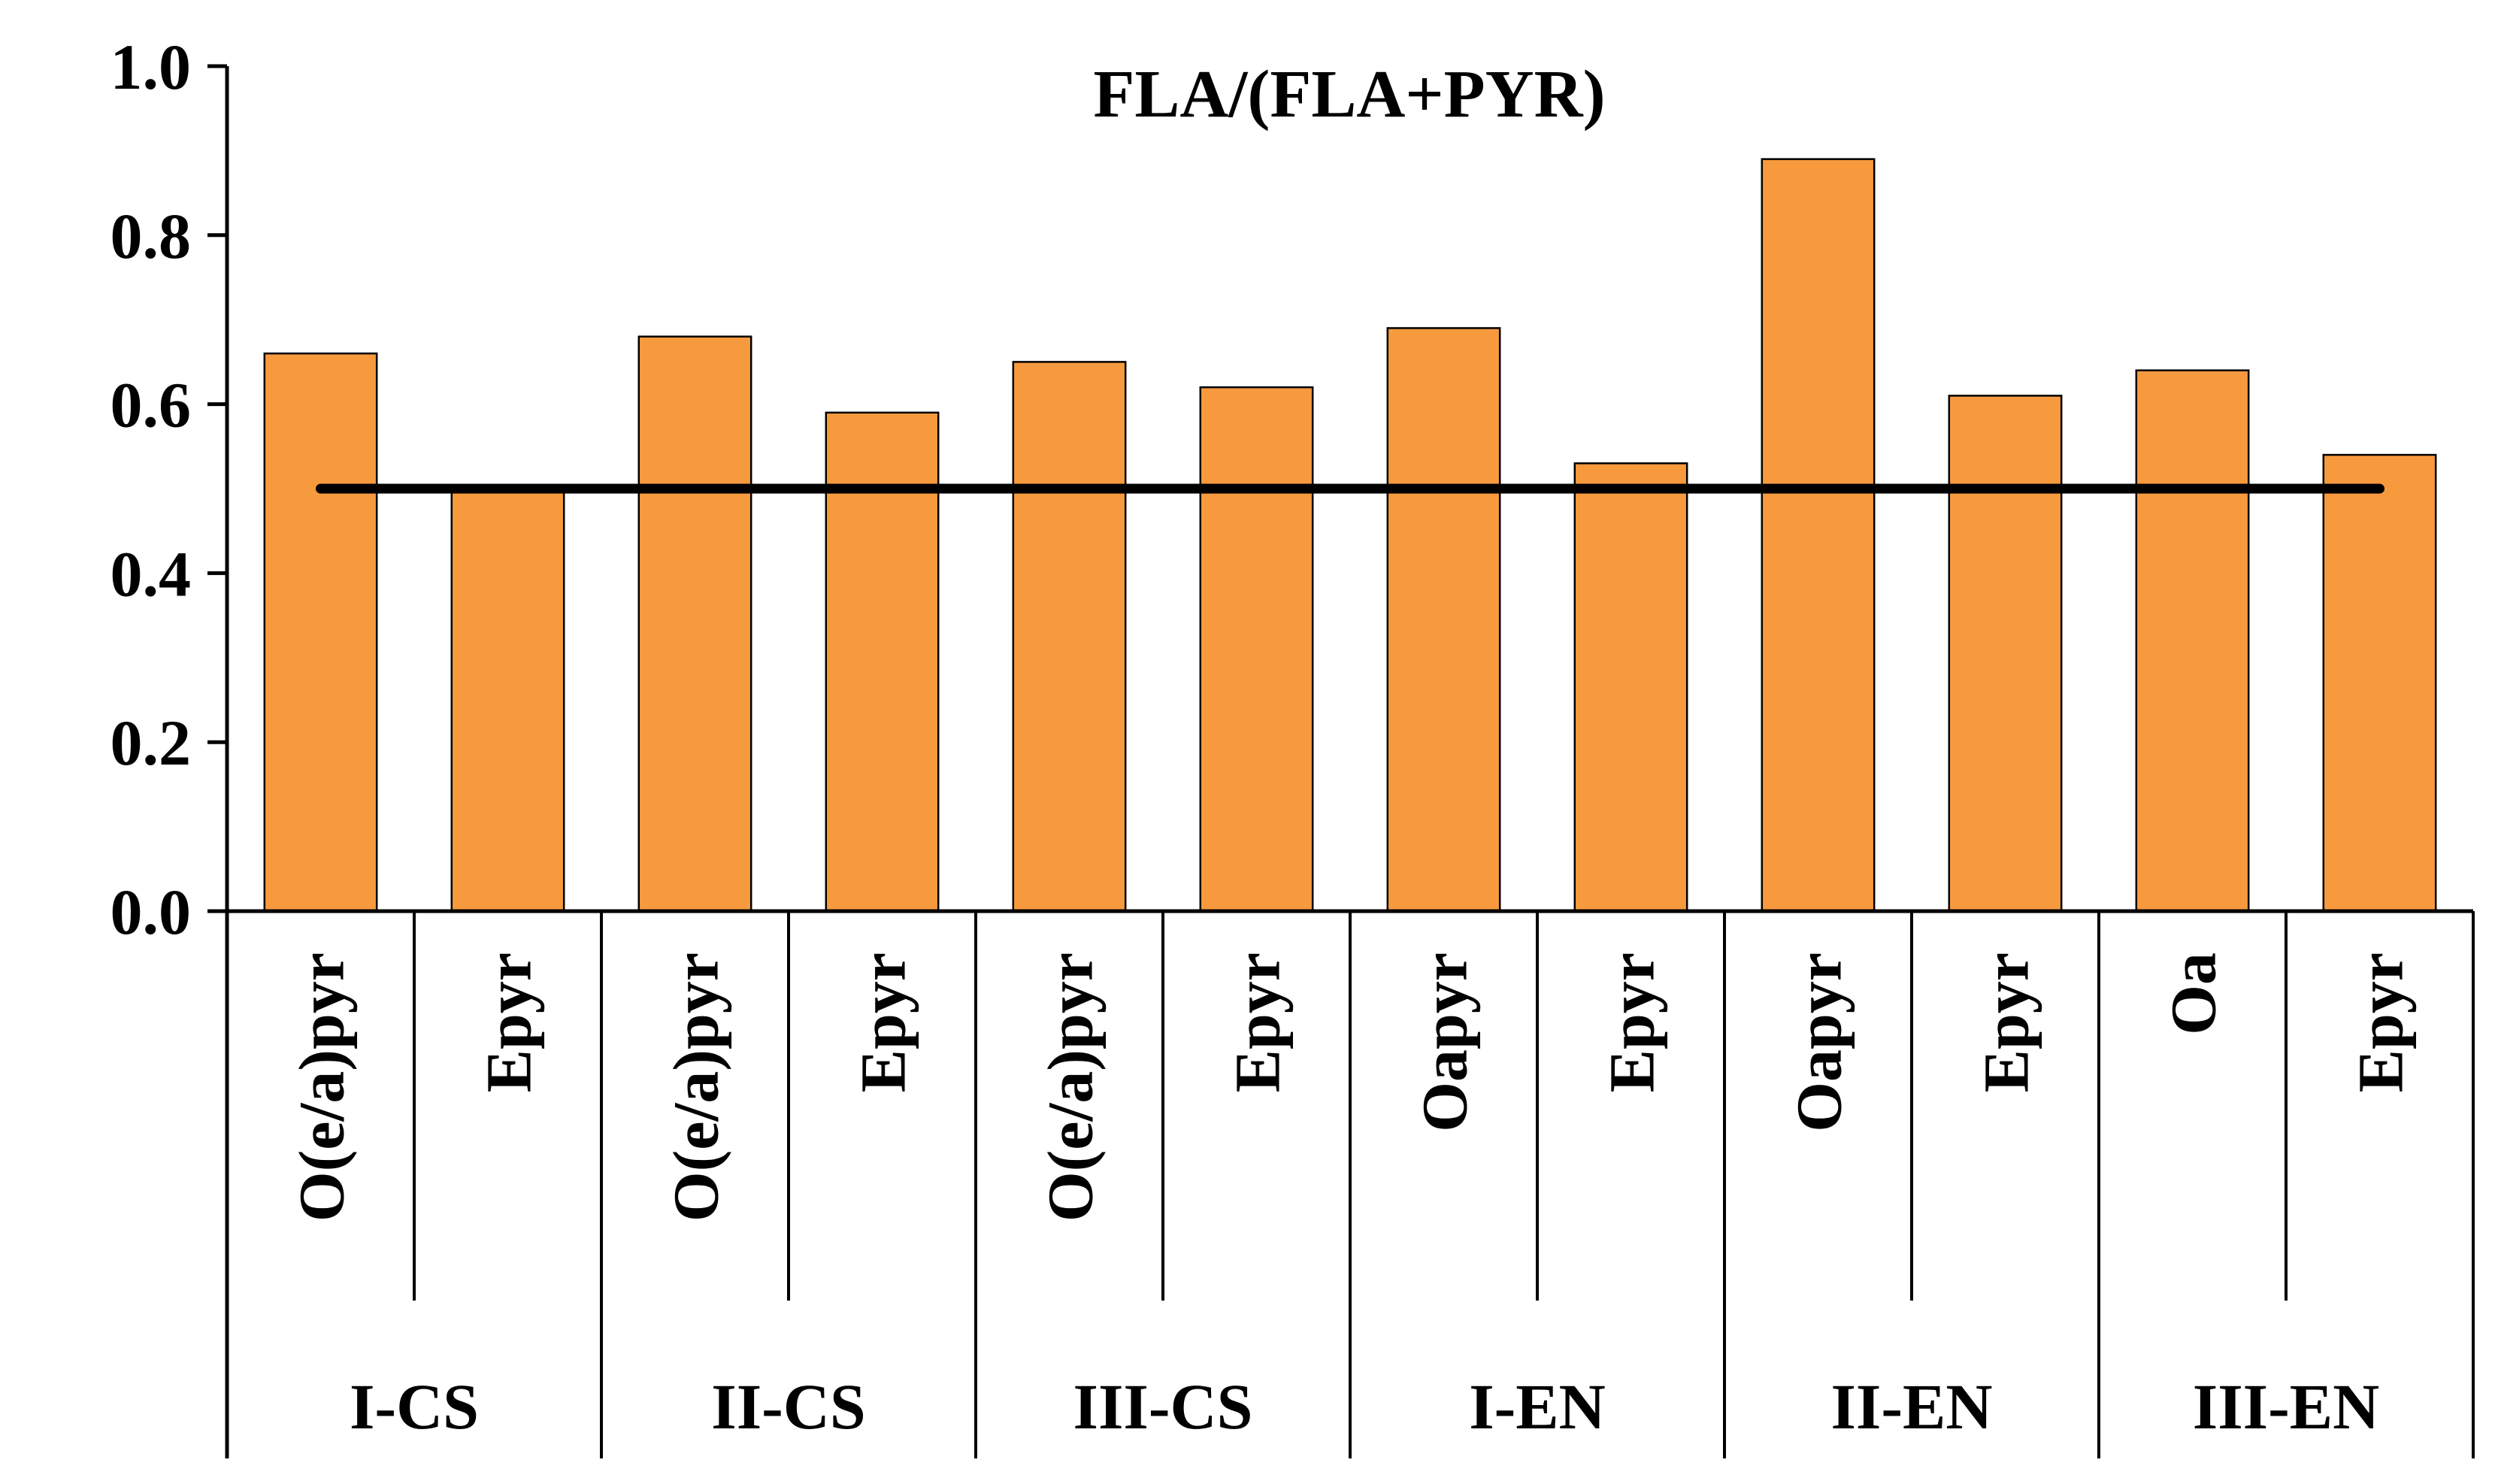 Image resolution: width=2495 pixels, height=1484 pixels. Describe the element at coordinates (151, 236) in the screenshot. I see `y-tick-label: 0.8` at that location.